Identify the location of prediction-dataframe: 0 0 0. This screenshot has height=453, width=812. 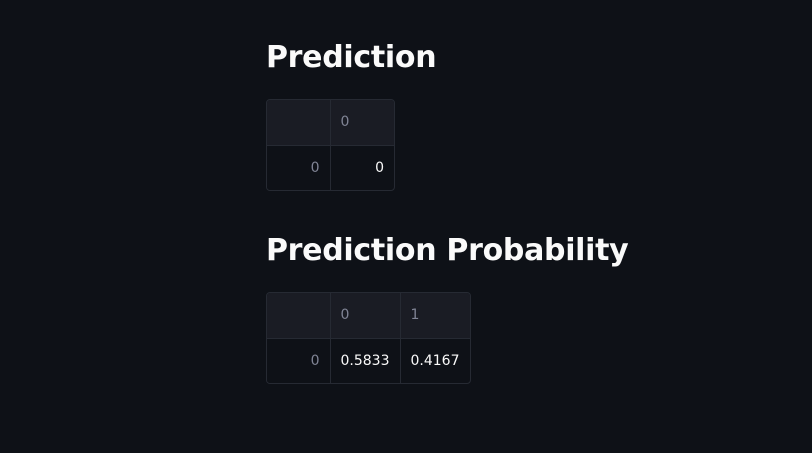
(330, 145).